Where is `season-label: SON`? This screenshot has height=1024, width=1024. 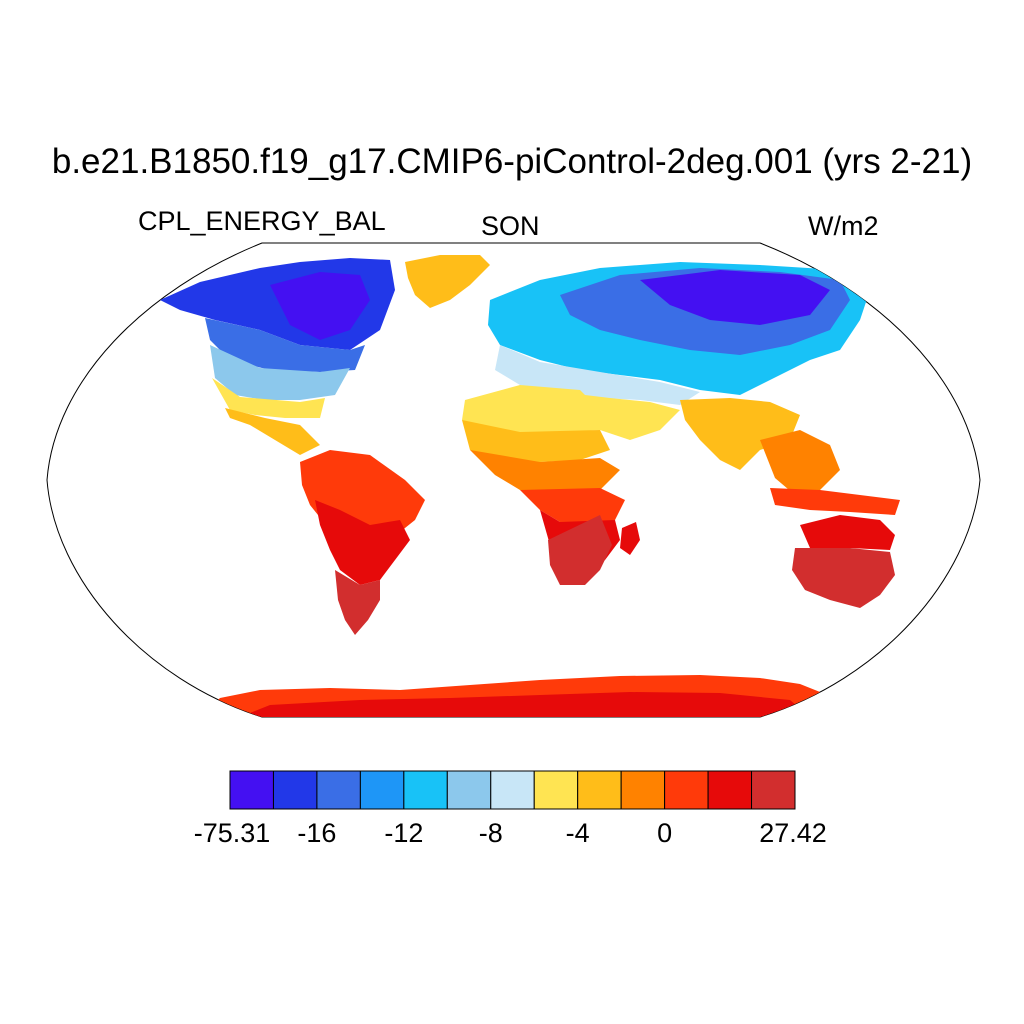
season-label: SON is located at coordinates (510, 226).